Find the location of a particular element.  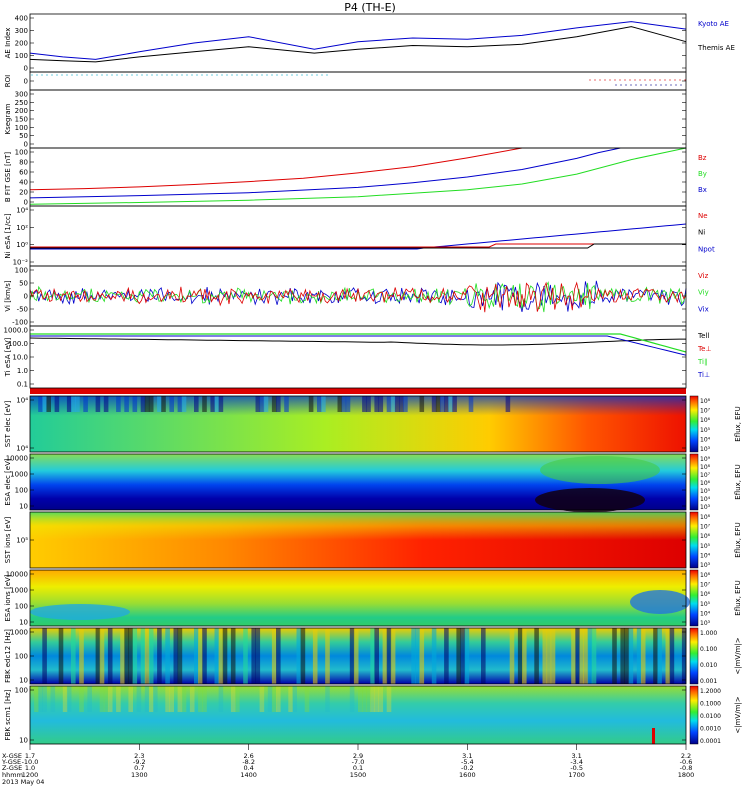

cbar-label-fbk-e: <|mV/m|> is located at coordinates (738, 655).